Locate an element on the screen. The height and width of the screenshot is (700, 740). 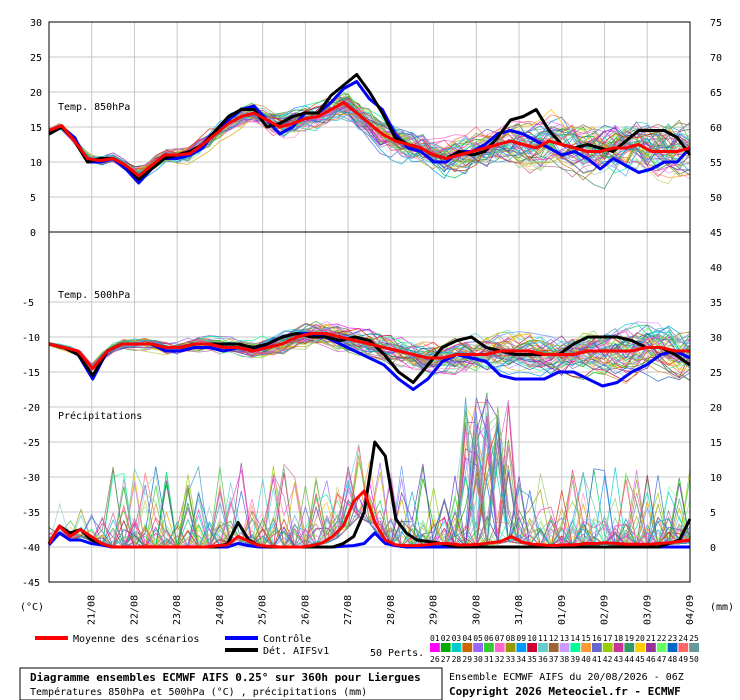
x-date-label: 31/08 is located at coordinates (519, 610).